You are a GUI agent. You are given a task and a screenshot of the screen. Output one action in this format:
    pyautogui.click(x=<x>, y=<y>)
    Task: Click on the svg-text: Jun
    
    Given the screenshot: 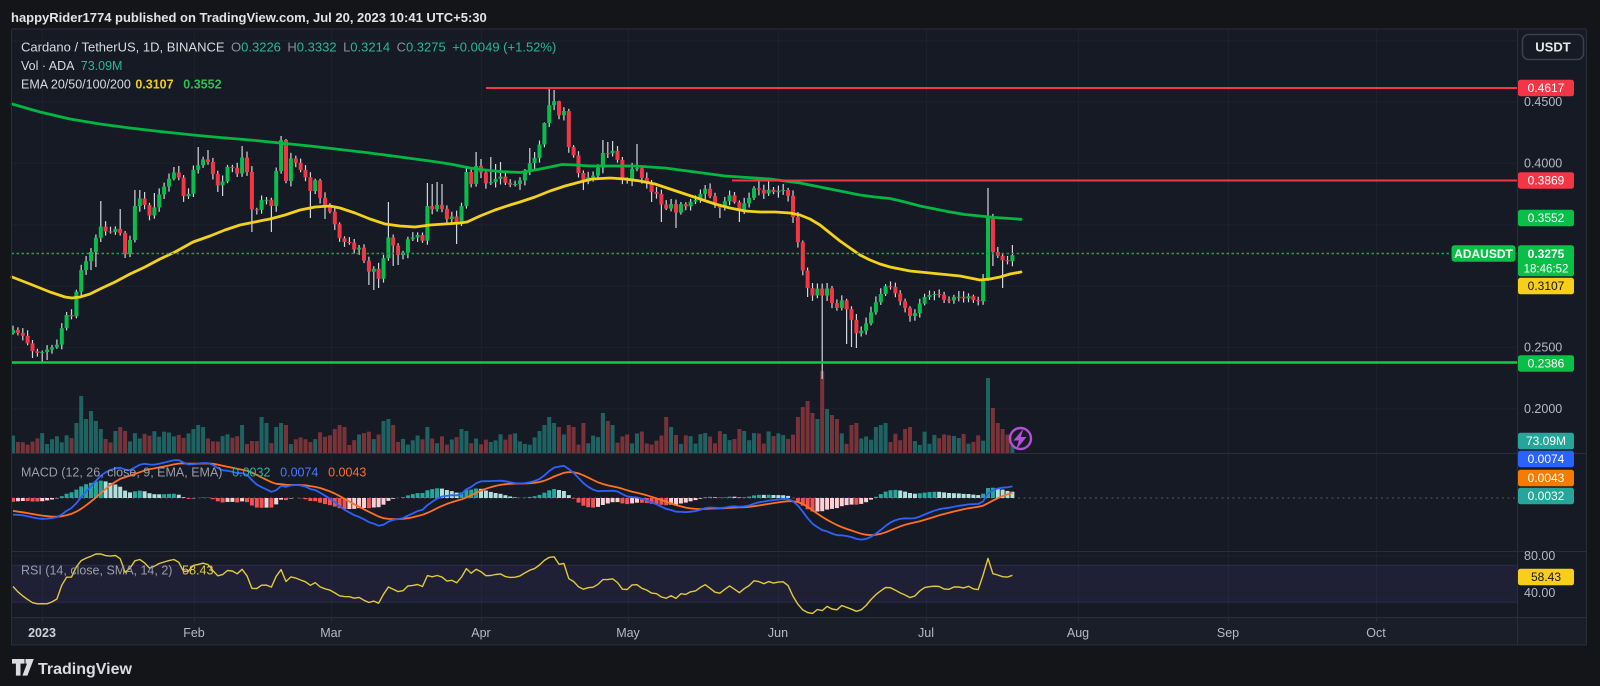 What is the action you would take?
    pyautogui.click(x=778, y=633)
    